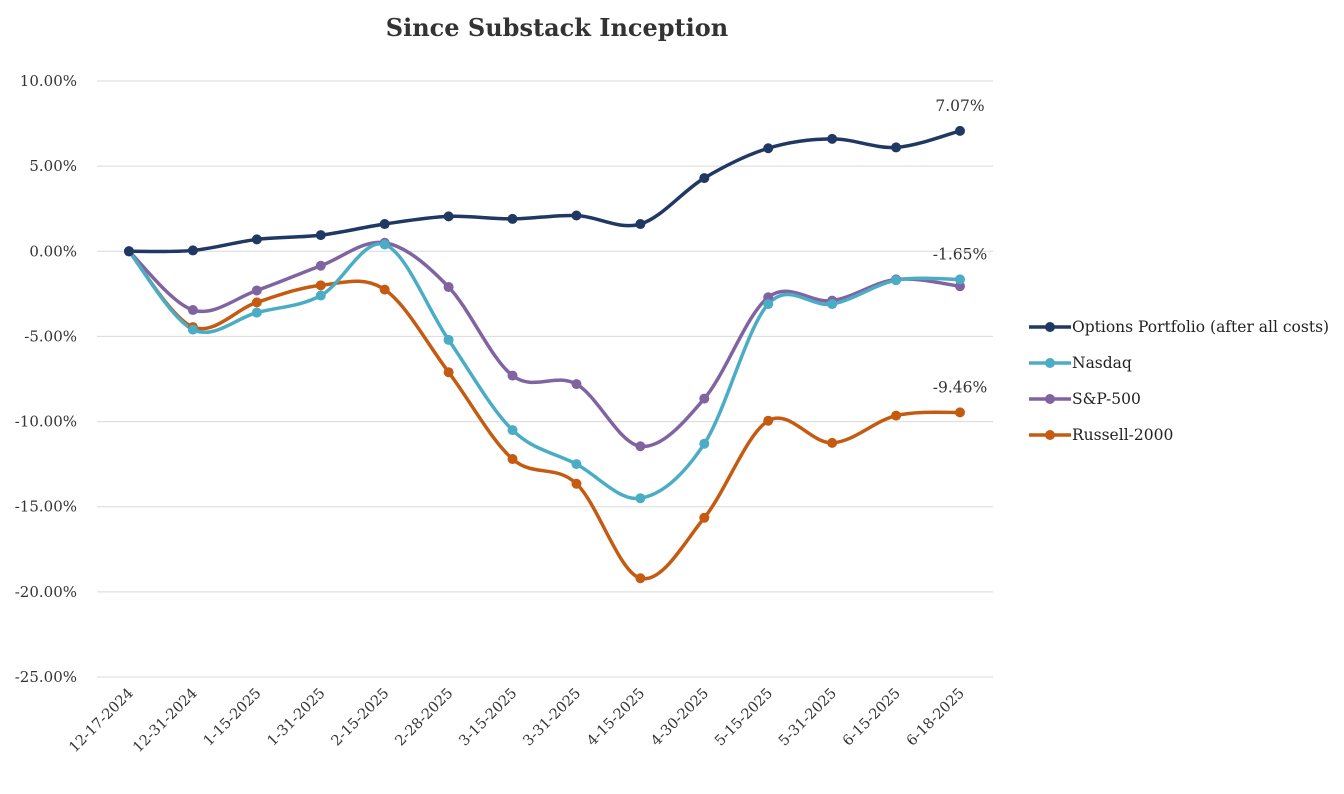 The height and width of the screenshot is (794, 1344). What do you see at coordinates (1122, 435) in the screenshot?
I see `legend-label: Russell-2000` at bounding box center [1122, 435].